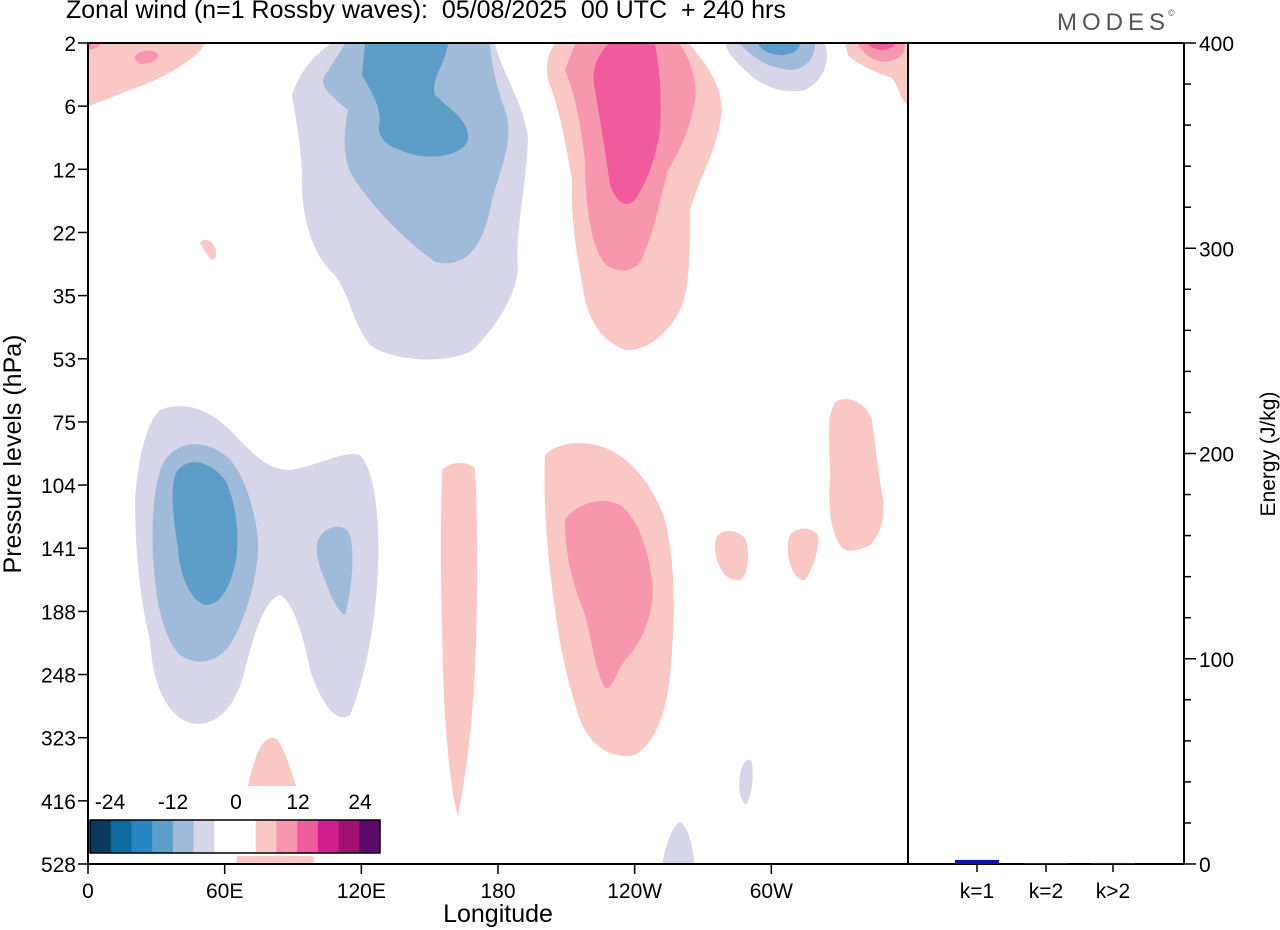  I want to click on y-tick-label: 75, so click(64, 423).